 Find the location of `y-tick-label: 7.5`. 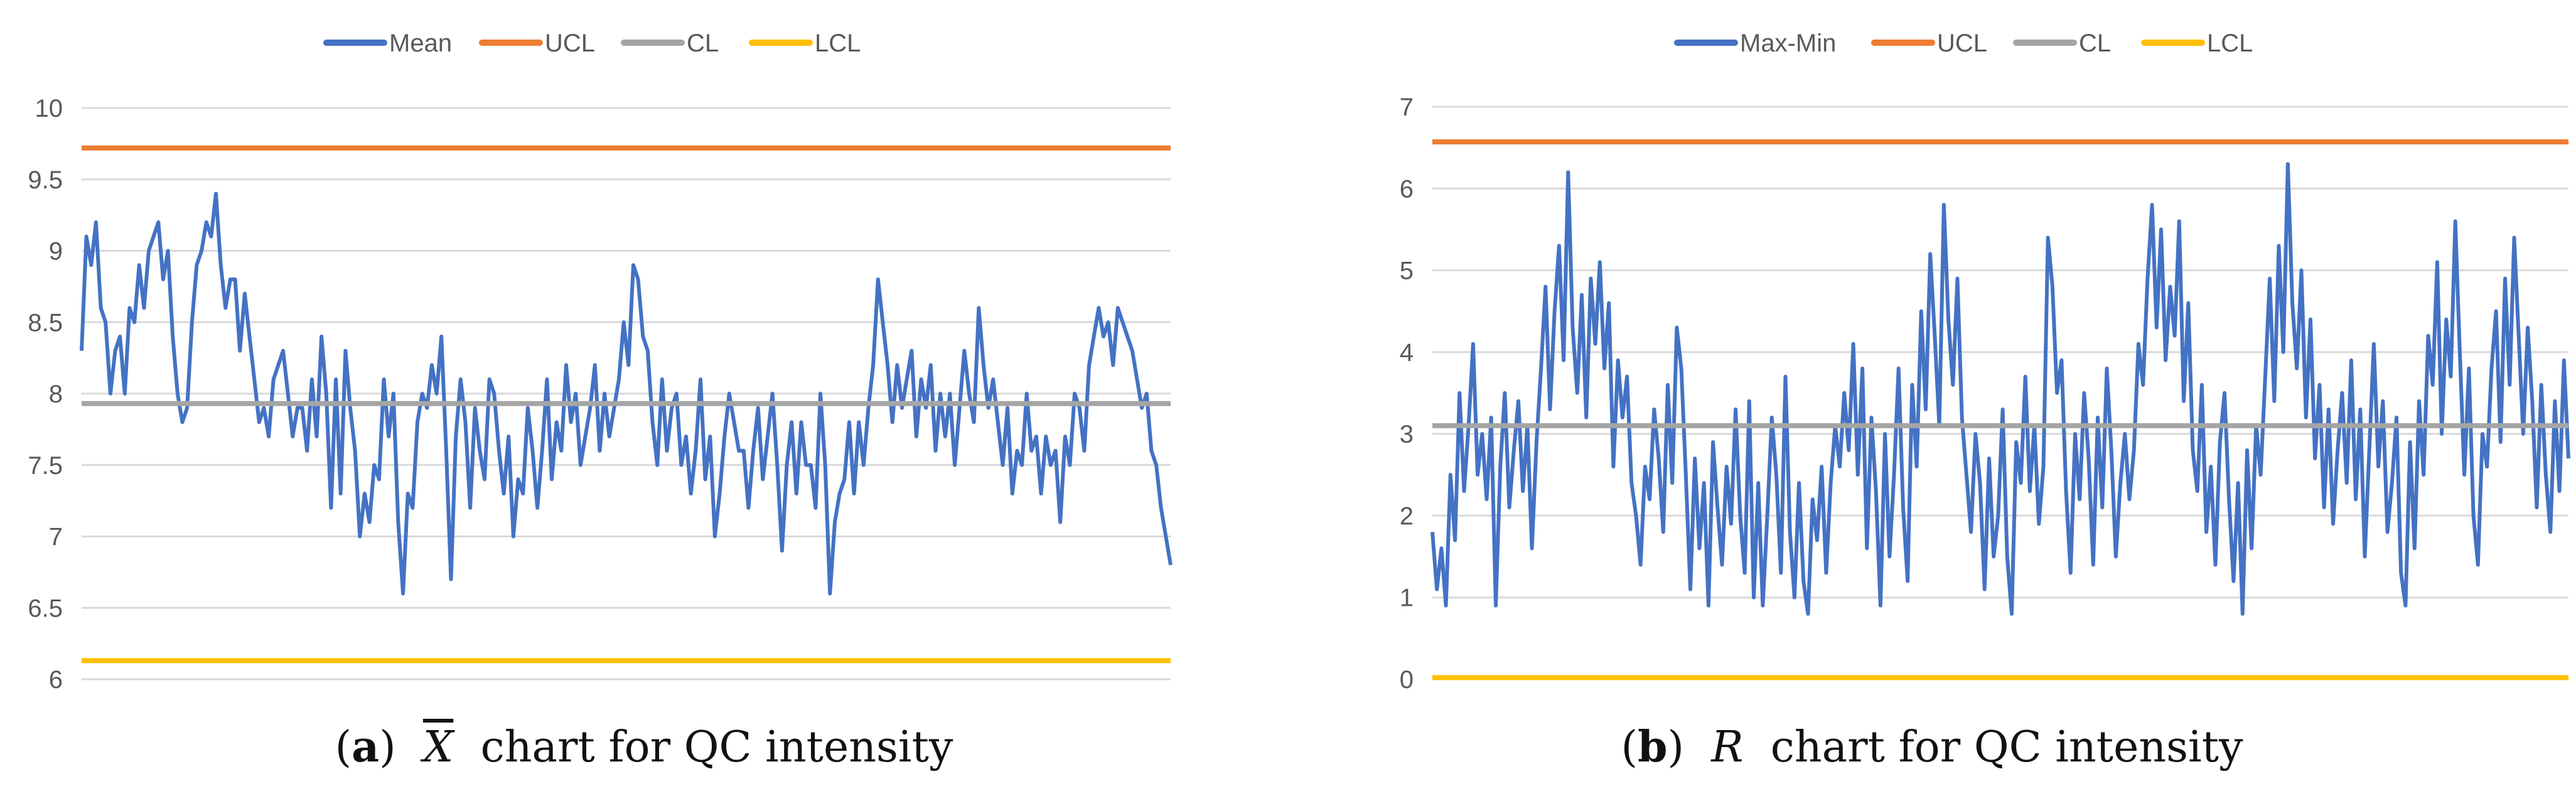

y-tick-label: 7.5 is located at coordinates (45, 466).